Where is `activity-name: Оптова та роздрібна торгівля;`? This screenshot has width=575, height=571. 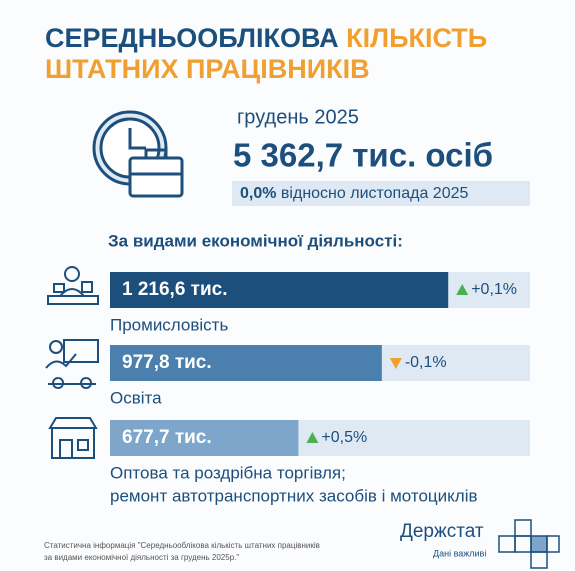 activity-name: Оптова та роздрібна торгівля; is located at coordinates (228, 472).